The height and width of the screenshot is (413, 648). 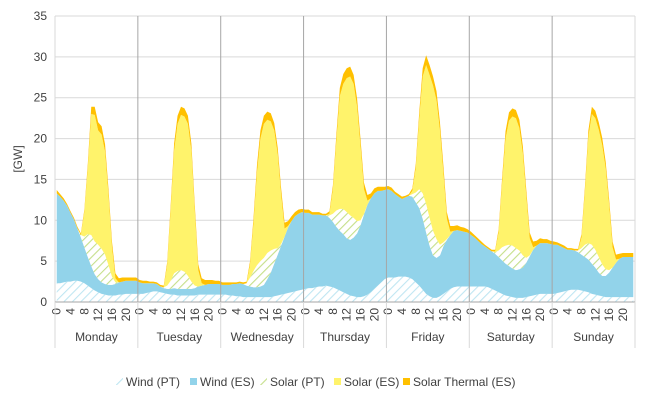 I want to click on legend-item: Wind (PT), so click(x=148, y=382).